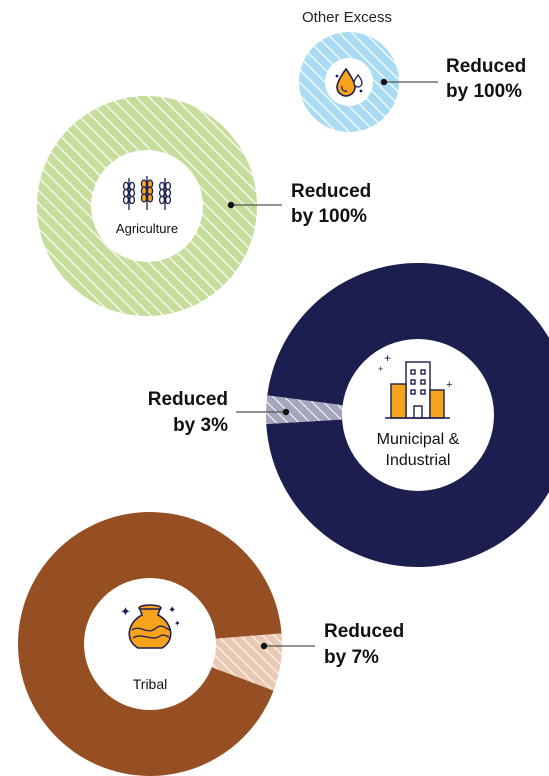  Describe the element at coordinates (486, 66) in the screenshot. I see `callout-line1-other-excess: Reduced` at that location.